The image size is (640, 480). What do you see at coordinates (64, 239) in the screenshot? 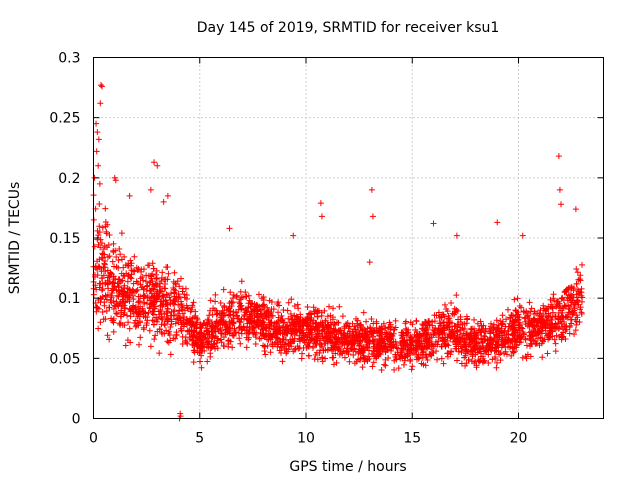
I see `y-tick-label: 0.15` at bounding box center [64, 239].